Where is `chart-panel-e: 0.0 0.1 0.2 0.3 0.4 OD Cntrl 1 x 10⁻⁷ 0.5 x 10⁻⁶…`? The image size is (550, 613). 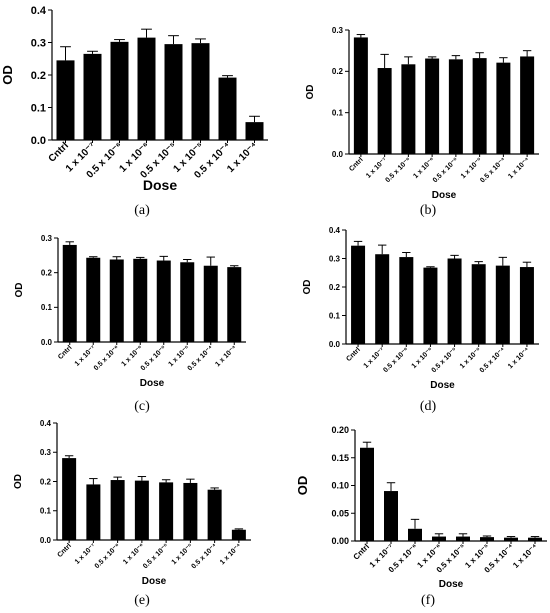 chart-panel-e: 0.0 0.1 0.2 0.3 0.4 OD Cntrl 1 x 10⁻⁷ 0.5 x 10⁻⁶… is located at coordinates (137, 507).